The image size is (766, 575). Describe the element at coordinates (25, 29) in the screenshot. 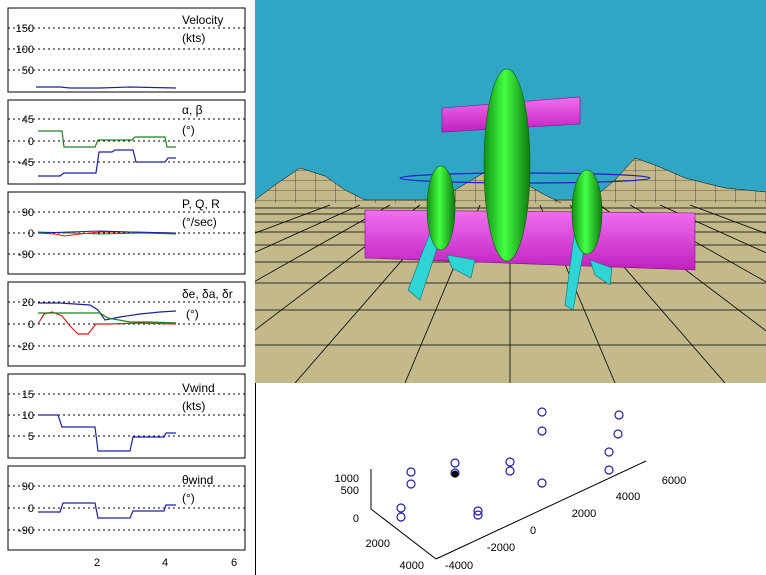

I see `tick-label: 150` at that location.